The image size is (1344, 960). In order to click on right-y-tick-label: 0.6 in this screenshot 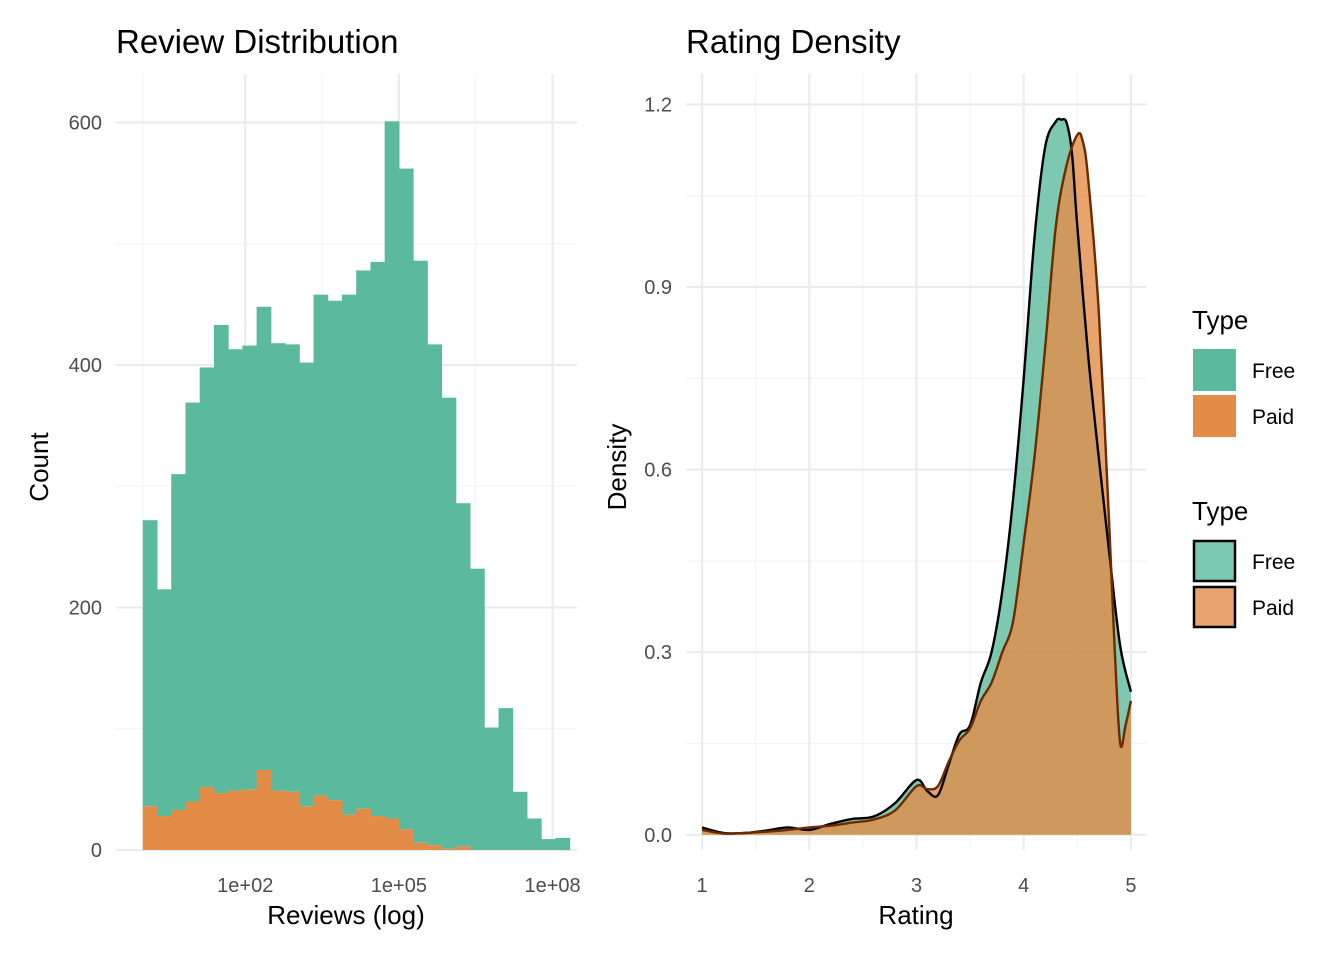, I will do `click(658, 471)`.